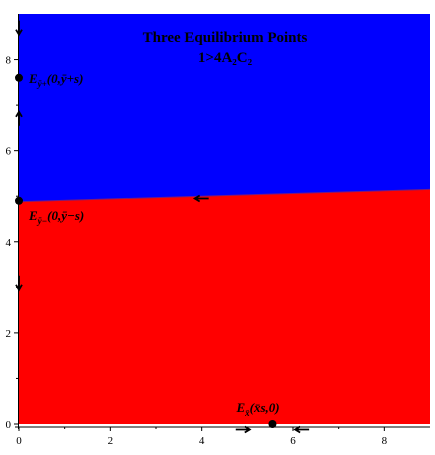 The width and height of the screenshot is (435, 455). I want to click on y-tick-label: 4, so click(9, 243).